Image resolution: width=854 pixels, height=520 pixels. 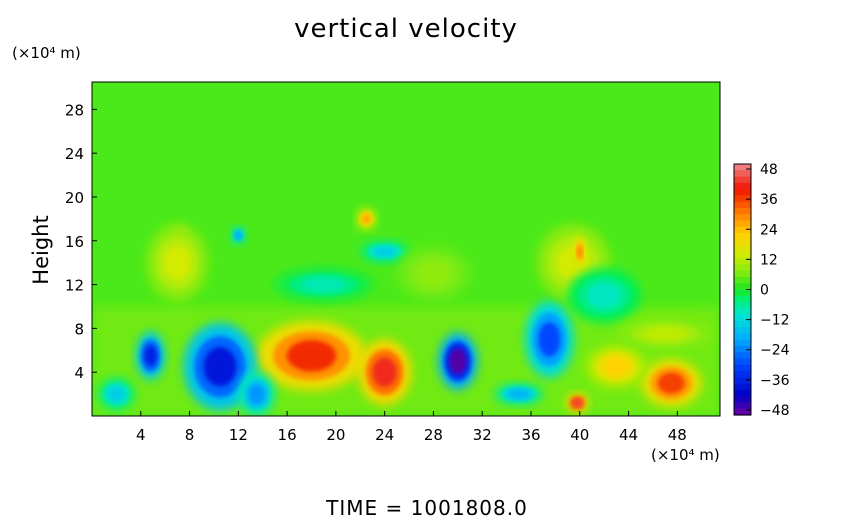 I want to click on x-tick-label: 40, so click(x=579, y=435).